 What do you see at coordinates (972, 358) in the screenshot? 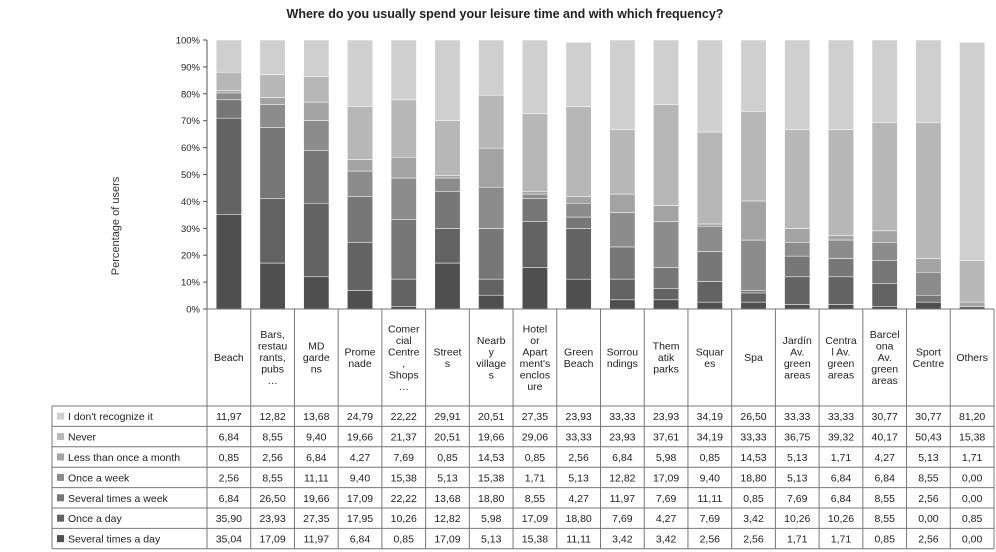
I see `category-label: Others` at bounding box center [972, 358].